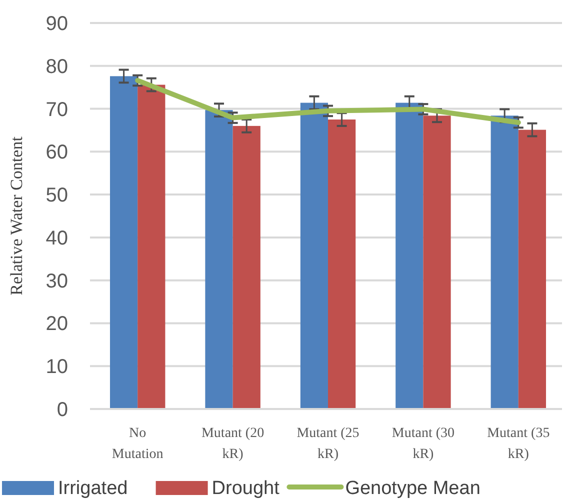 The width and height of the screenshot is (566, 500). I want to click on y-tick-label: 70, so click(57, 109).